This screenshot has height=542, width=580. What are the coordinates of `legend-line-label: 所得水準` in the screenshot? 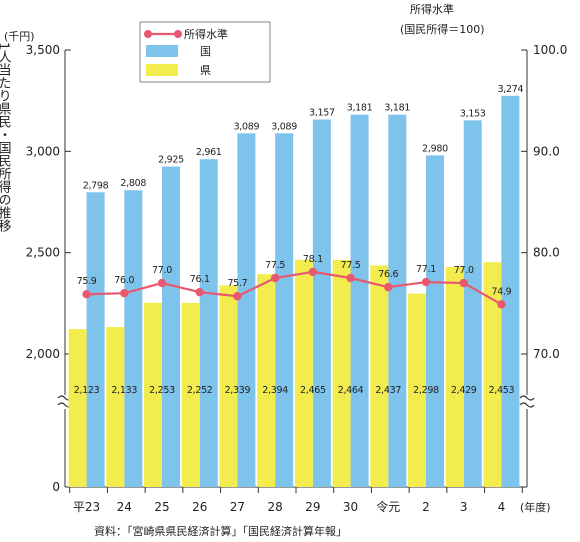 It's located at (206, 34).